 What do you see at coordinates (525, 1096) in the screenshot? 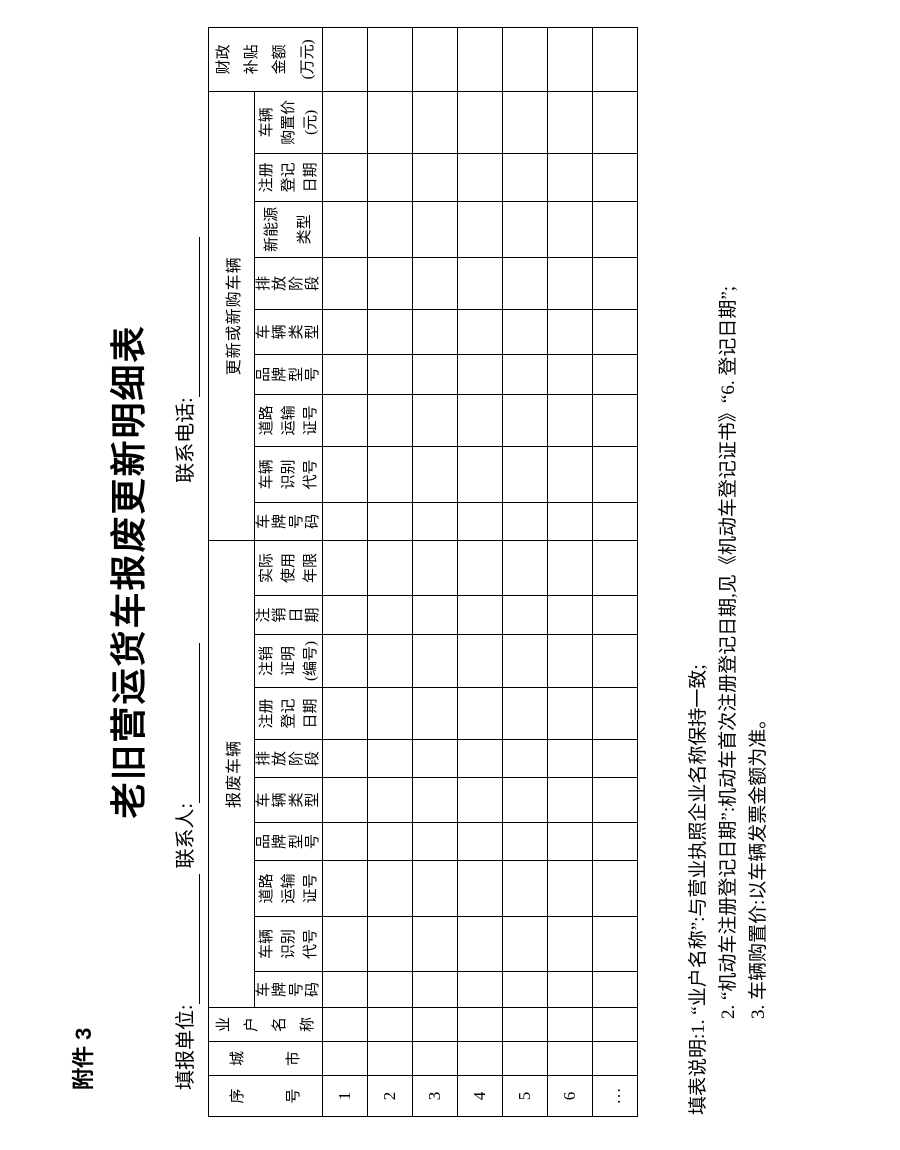
I see `serial-cell: 5` at bounding box center [525, 1096].